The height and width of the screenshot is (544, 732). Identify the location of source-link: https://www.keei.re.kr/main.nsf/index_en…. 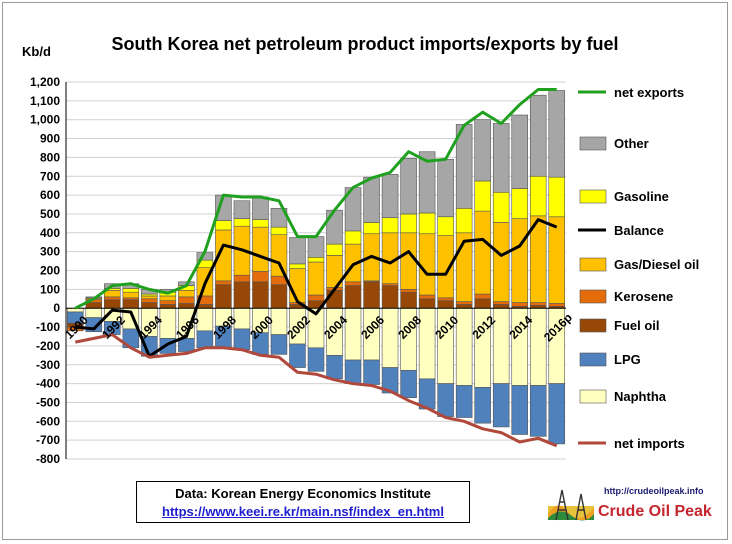
(303, 511).